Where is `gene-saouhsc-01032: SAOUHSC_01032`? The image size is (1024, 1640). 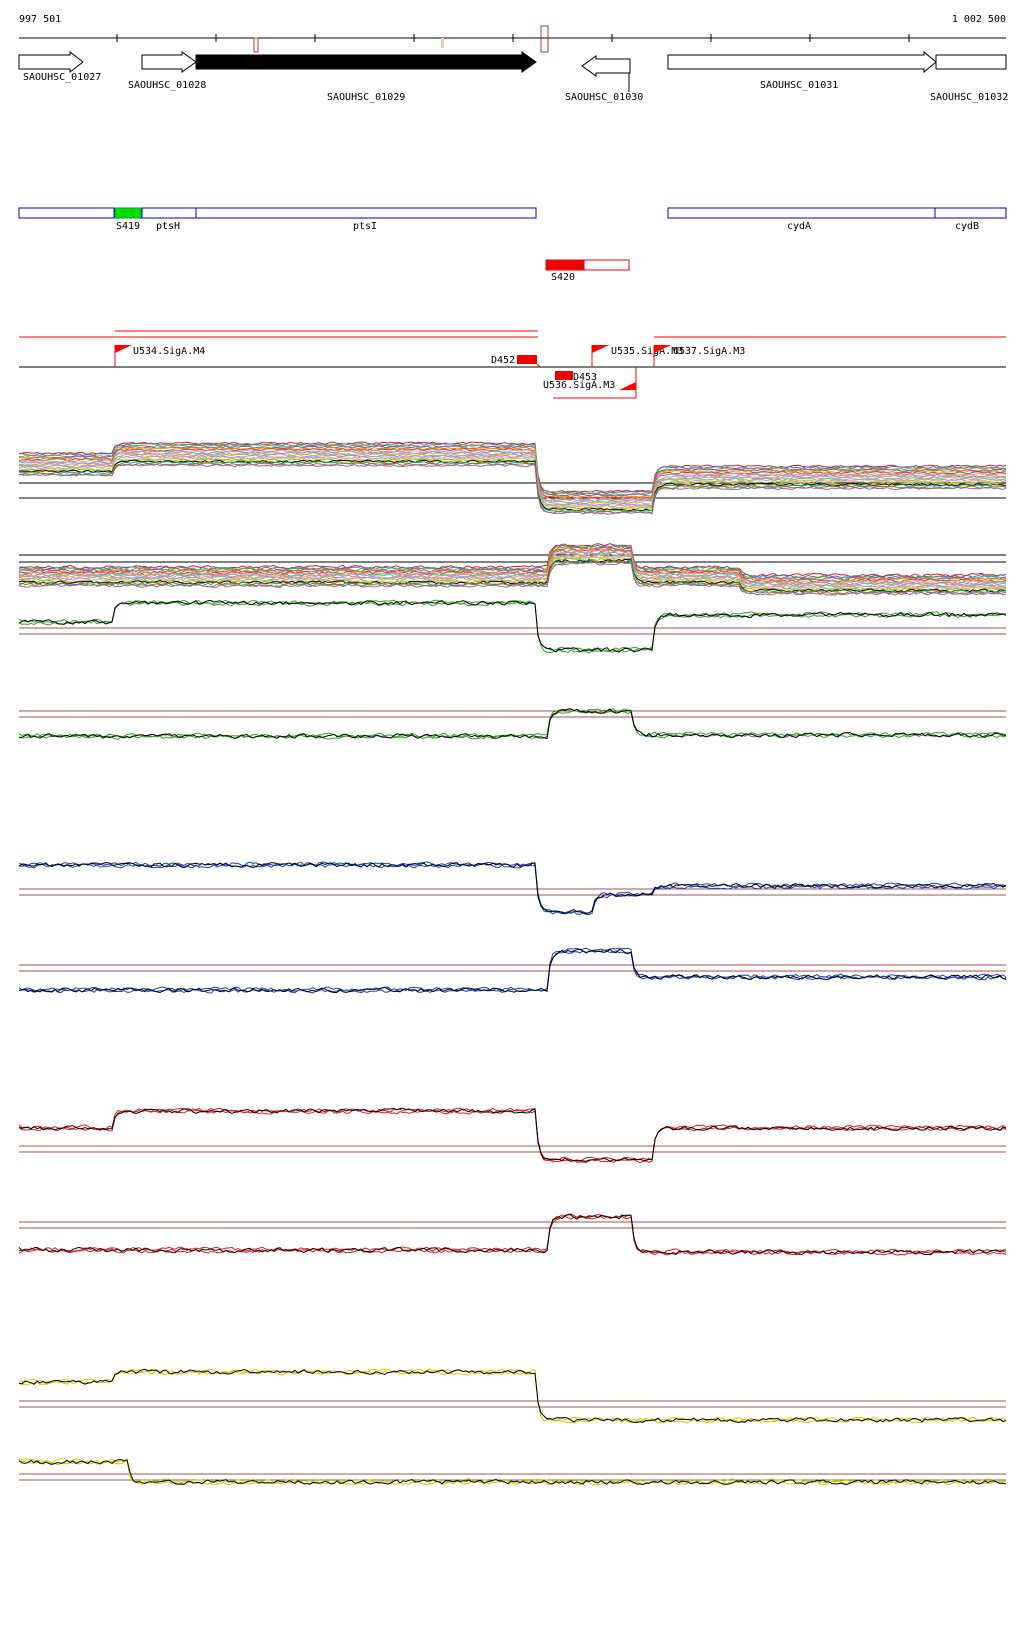
gene-saouhsc-01032: SAOUHSC_01032 is located at coordinates (969, 78).